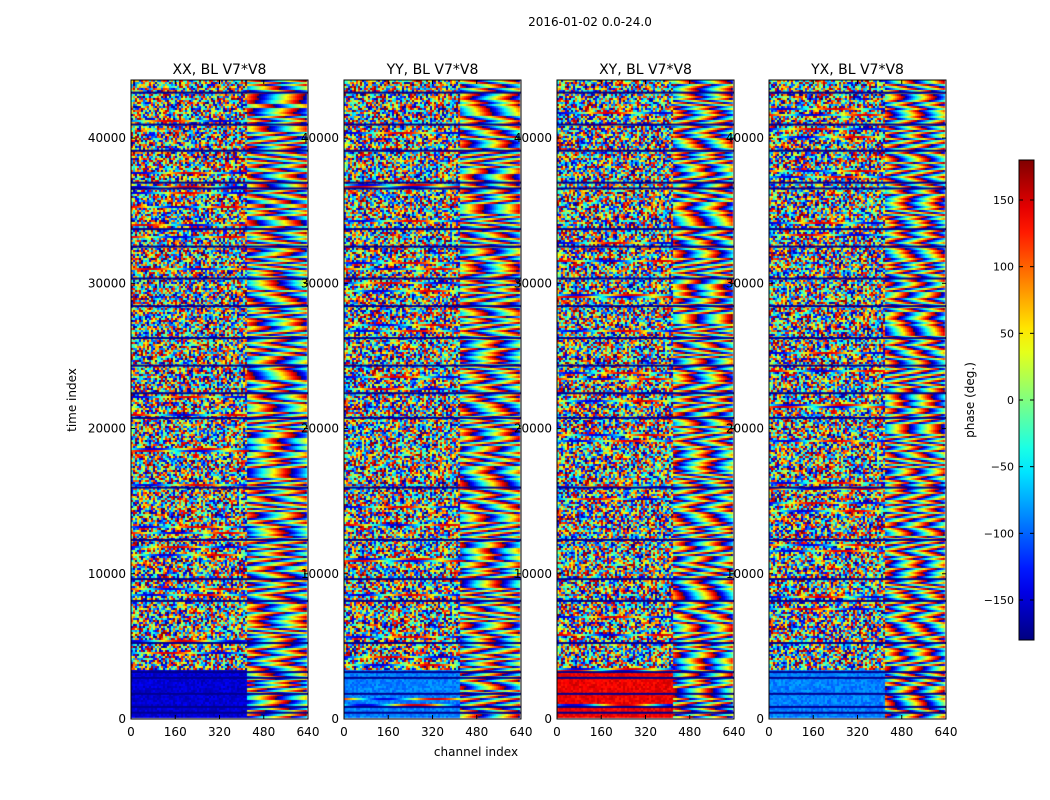 This screenshot has width=1050, height=800. Describe the element at coordinates (970, 400) in the screenshot. I see `colorbar-label: phase (deg.)` at that location.